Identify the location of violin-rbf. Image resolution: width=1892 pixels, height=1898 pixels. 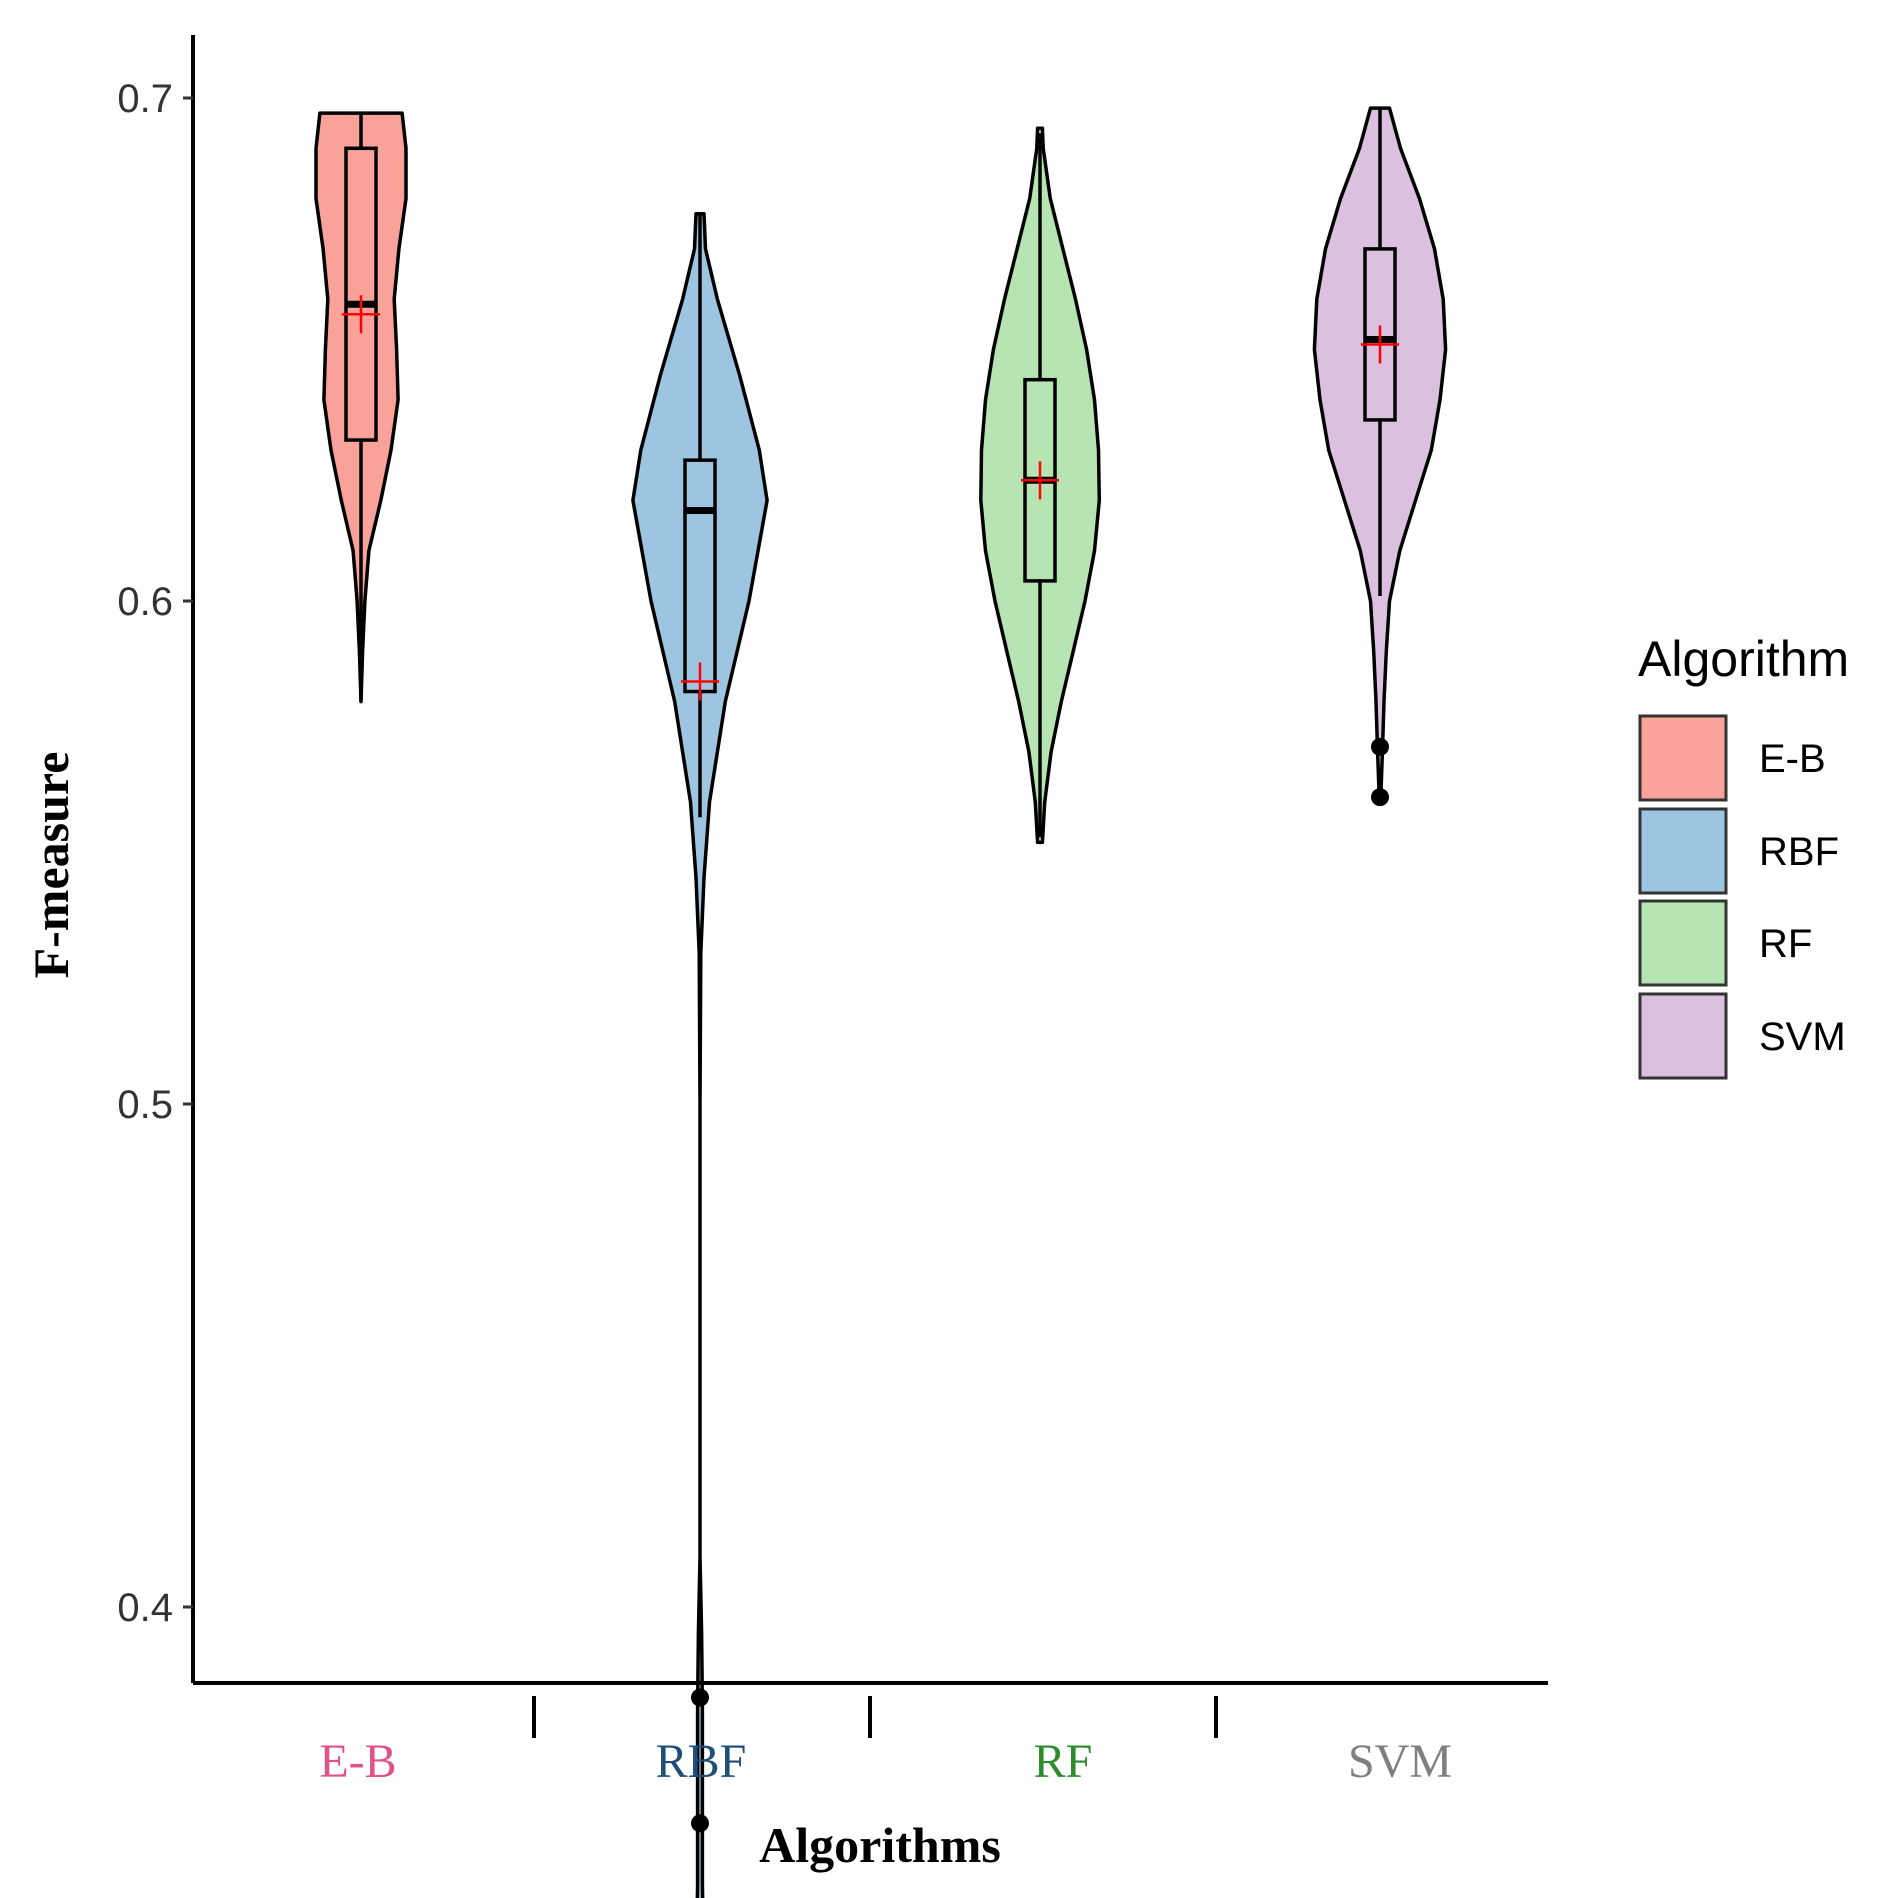
(700, 1054).